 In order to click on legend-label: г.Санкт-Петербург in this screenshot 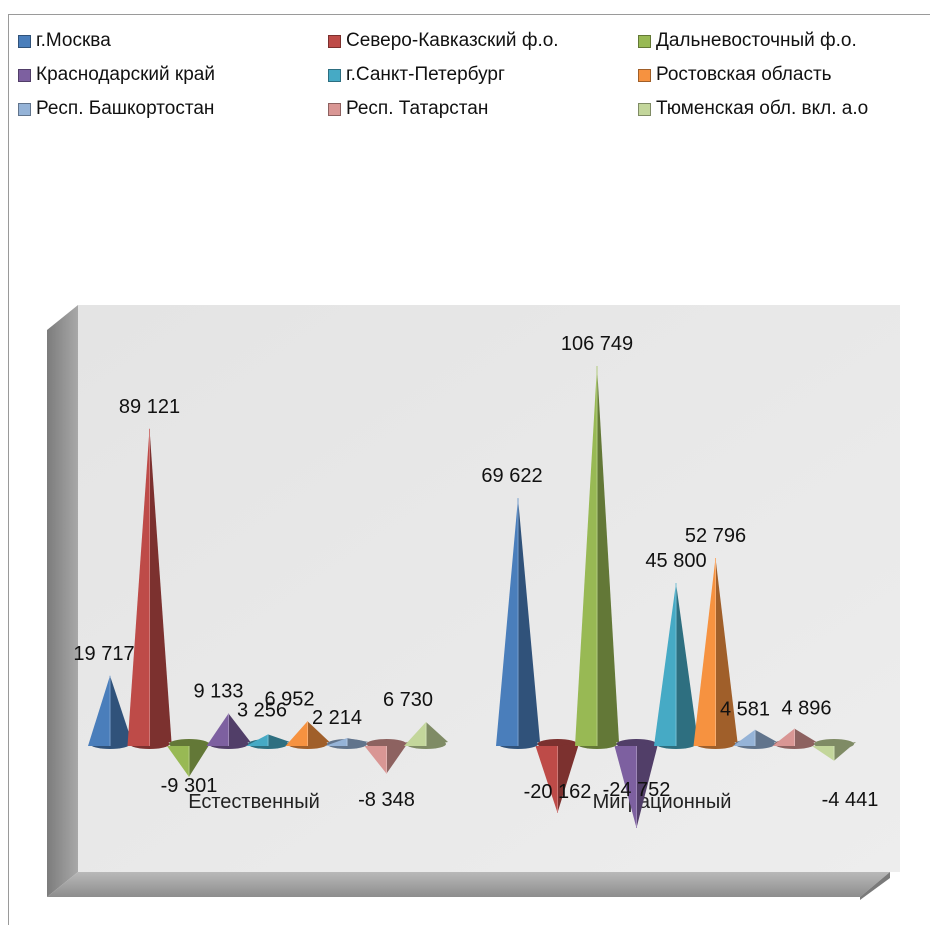, I will do `click(425, 74)`.